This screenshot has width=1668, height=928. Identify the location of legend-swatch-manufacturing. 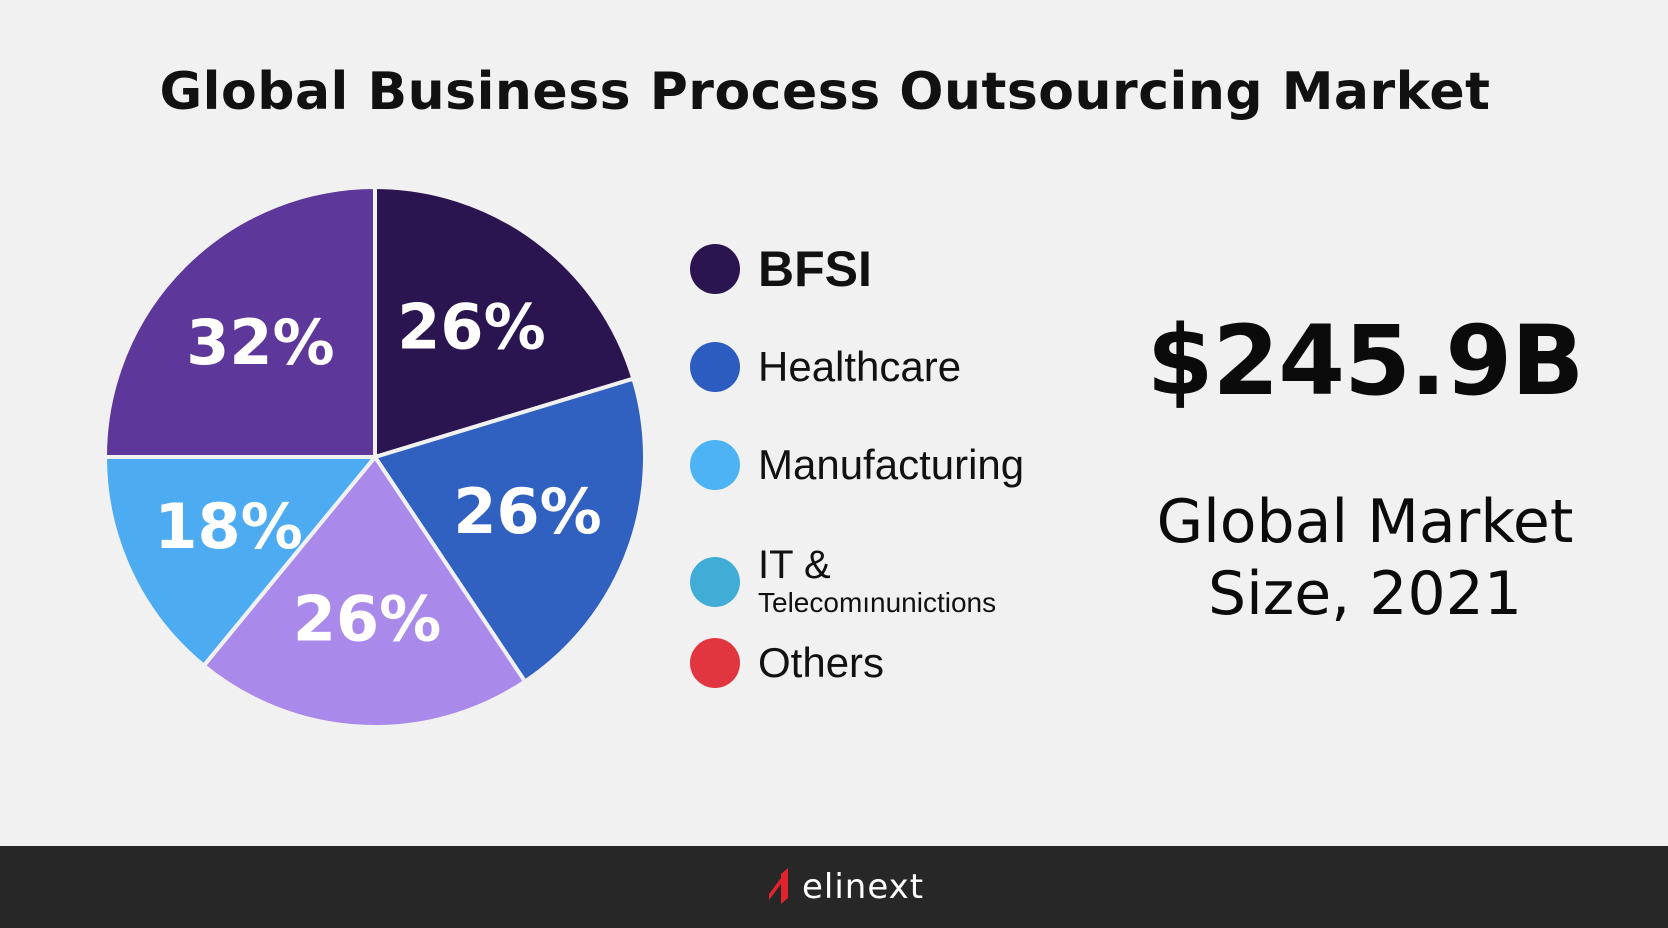
(715, 465).